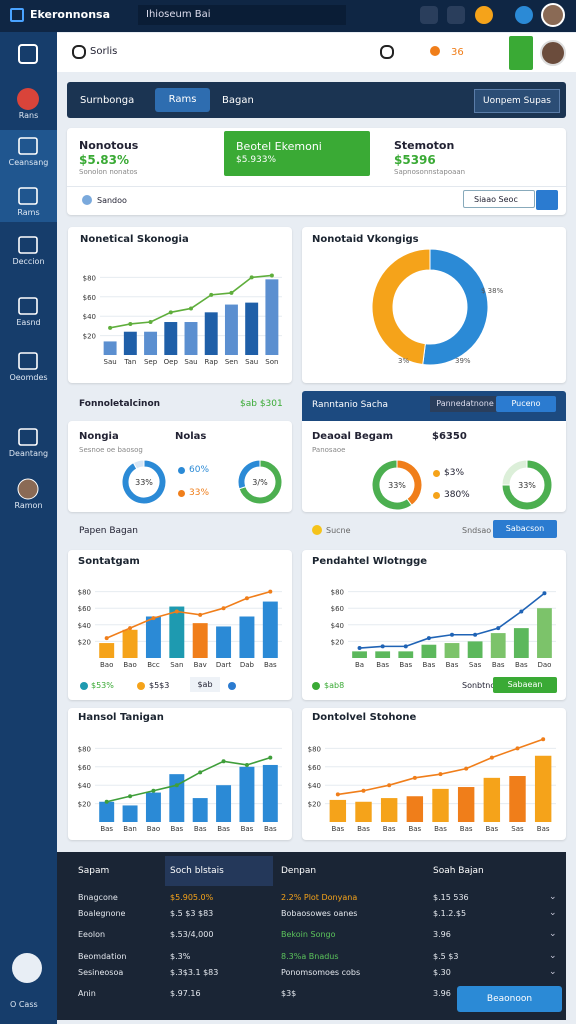  What do you see at coordinates (28, 261) in the screenshot?
I see `nav-label: Deccion` at bounding box center [28, 261].